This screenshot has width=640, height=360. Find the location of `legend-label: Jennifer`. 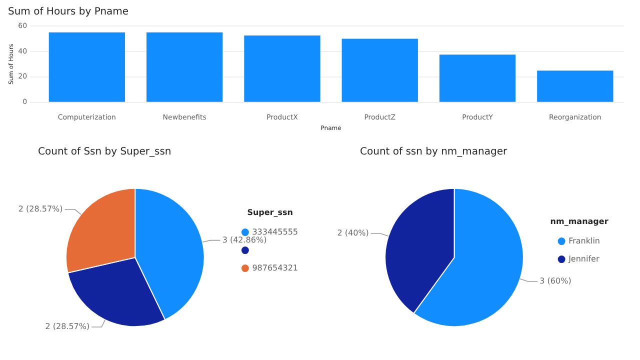

legend-label: Jennifer is located at coordinates (584, 259).